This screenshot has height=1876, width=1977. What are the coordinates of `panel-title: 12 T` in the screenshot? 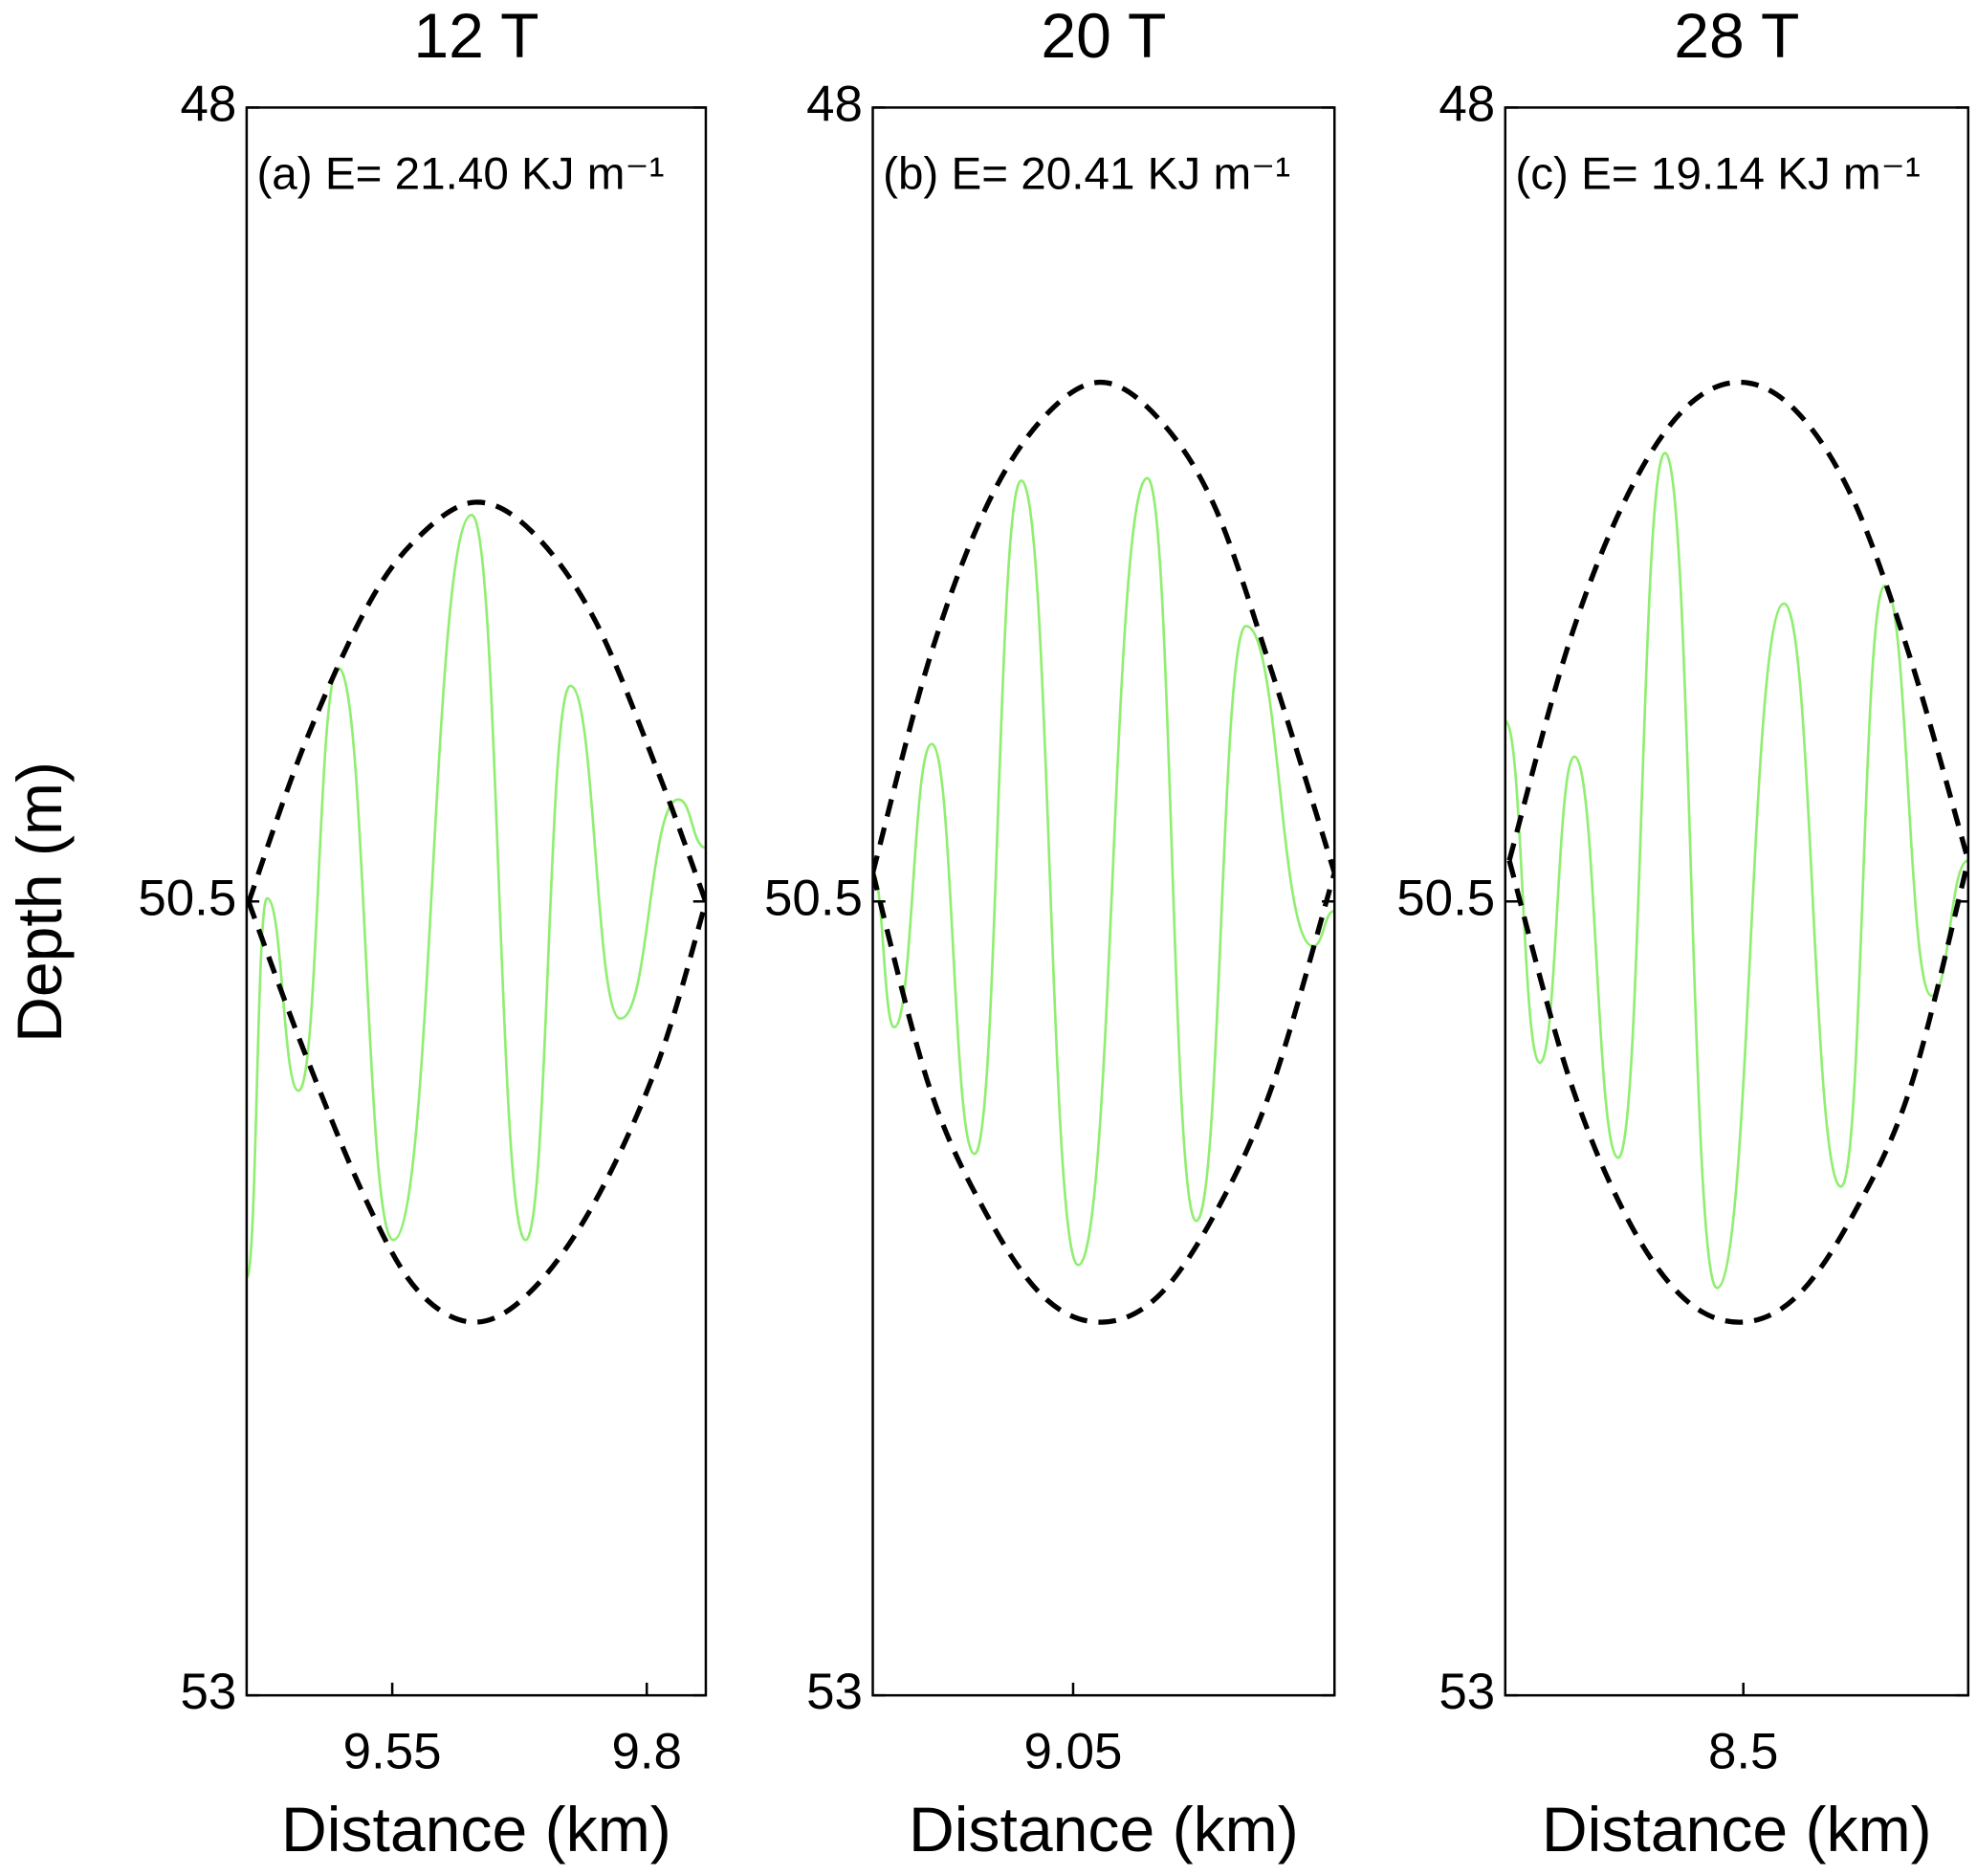 It's located at (475, 36).